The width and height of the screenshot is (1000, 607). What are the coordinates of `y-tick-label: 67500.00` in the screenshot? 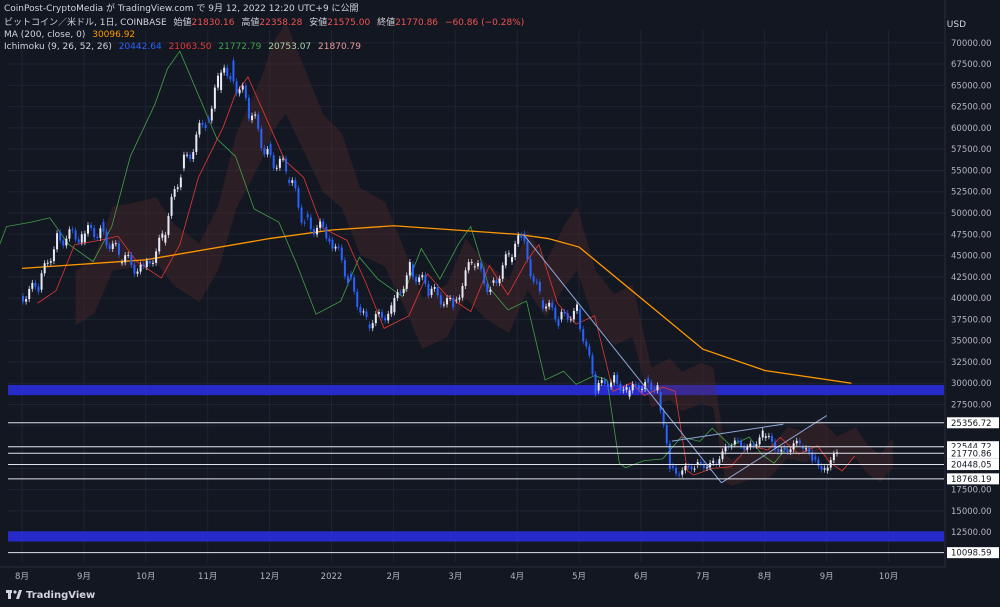 It's located at (971, 65).